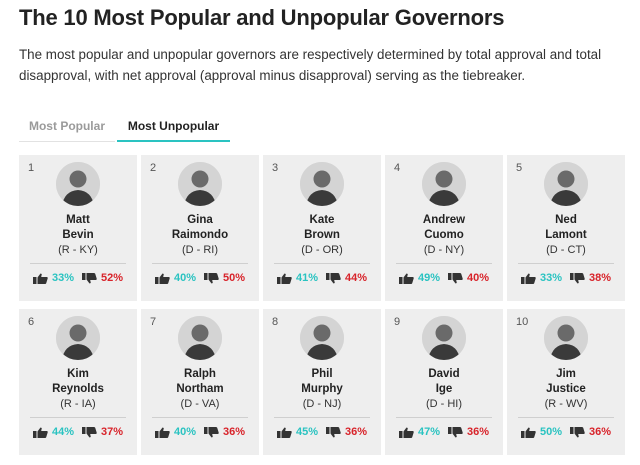  I want to click on tab-bar: Most Popular Most Unpopular, so click(124, 130).